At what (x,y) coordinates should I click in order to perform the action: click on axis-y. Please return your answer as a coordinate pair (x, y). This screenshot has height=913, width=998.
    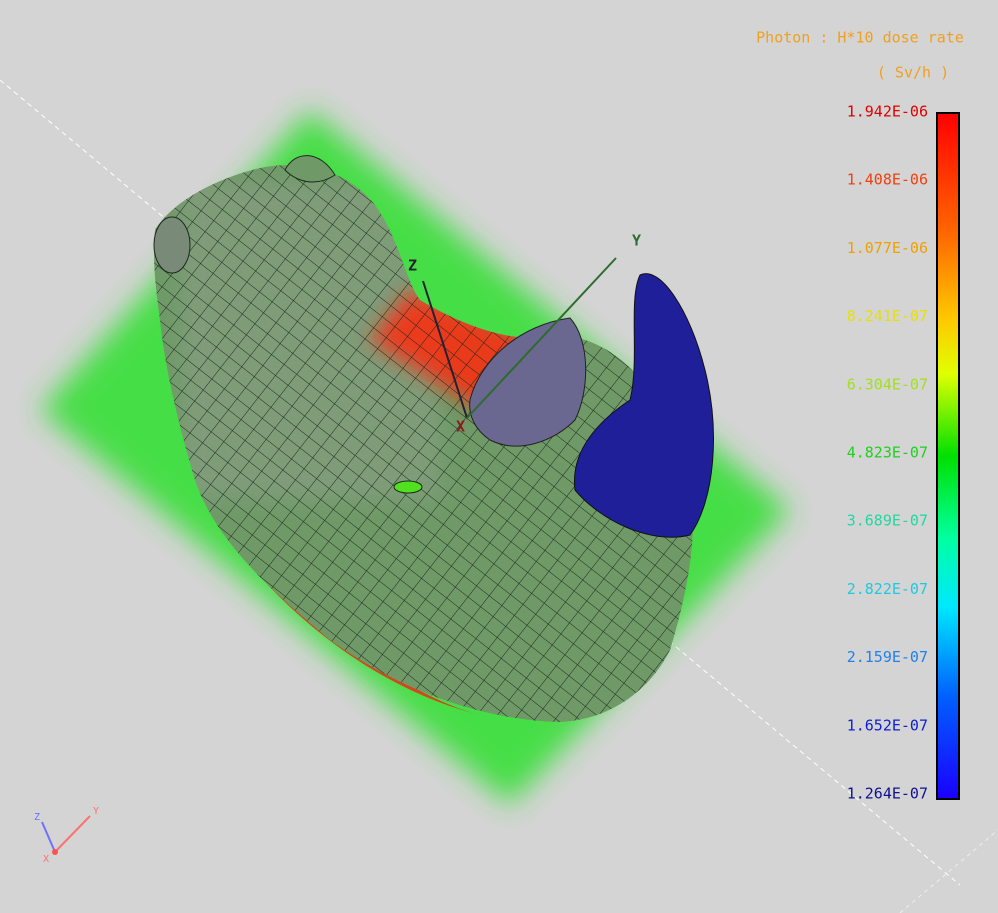
    Looking at the image, I should click on (541, 338).